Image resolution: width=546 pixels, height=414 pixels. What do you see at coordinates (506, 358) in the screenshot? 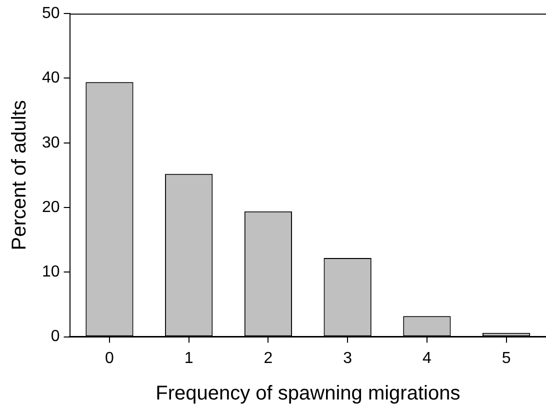
I see `x-tick-label: 5` at bounding box center [506, 358].